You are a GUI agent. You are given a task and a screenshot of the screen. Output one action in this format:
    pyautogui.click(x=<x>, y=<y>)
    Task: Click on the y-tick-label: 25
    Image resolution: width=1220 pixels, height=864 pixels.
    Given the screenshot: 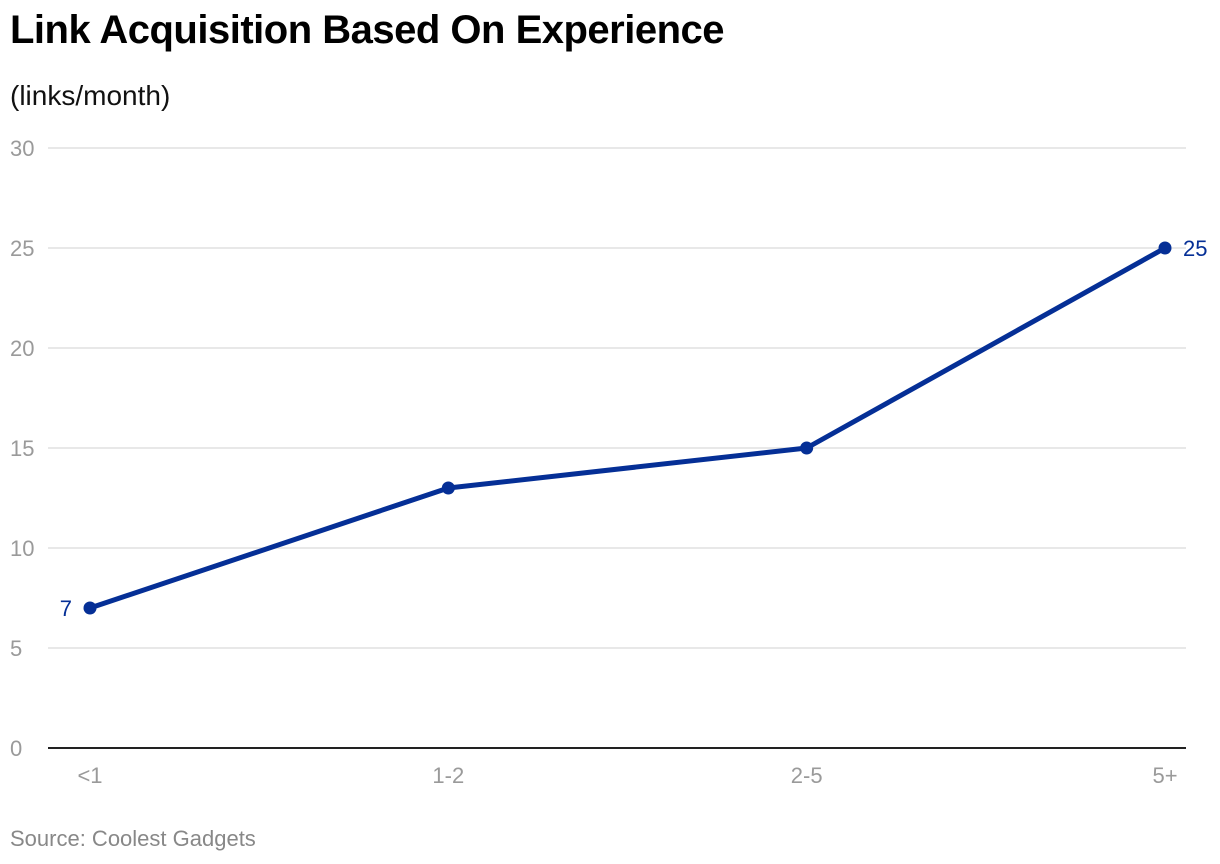 What is the action you would take?
    pyautogui.click(x=22, y=248)
    